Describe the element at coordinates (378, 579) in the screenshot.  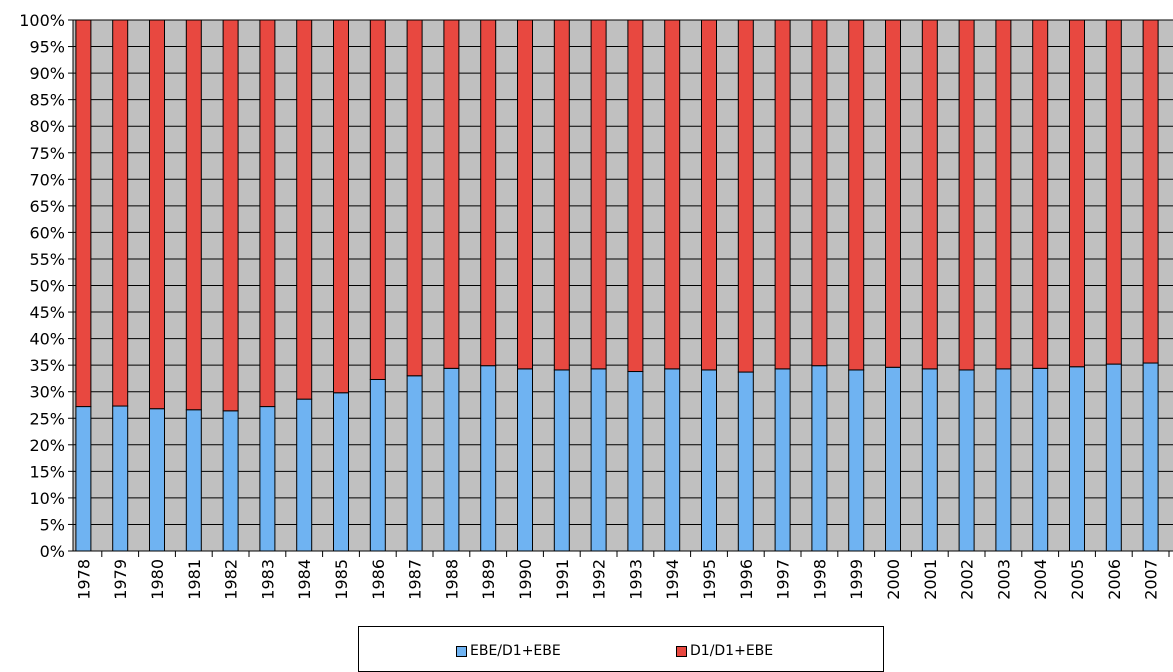
I see `x-tick-label: 1986` at that location.